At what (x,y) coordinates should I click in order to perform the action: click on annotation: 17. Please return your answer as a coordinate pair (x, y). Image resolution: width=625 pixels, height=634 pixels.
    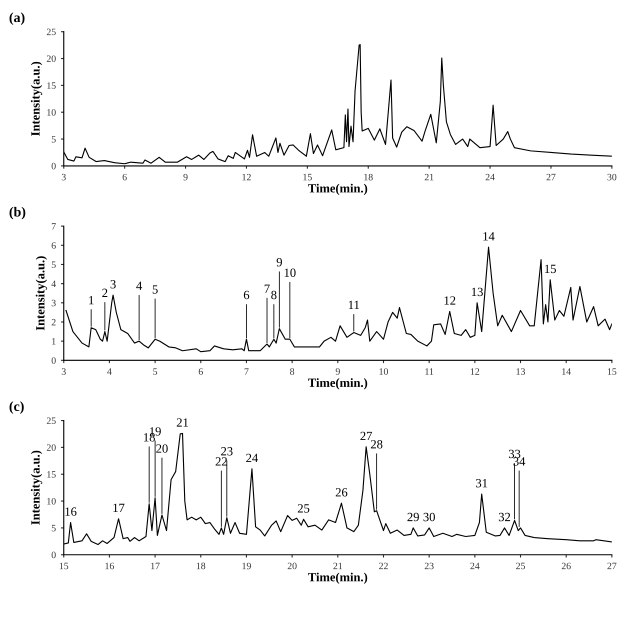
    Looking at the image, I should click on (118, 508).